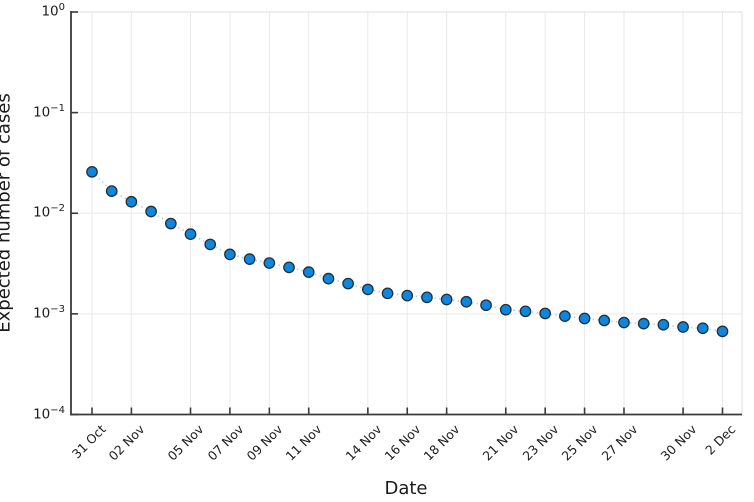 This screenshot has width=754, height=502. I want to click on x-axis-title: Date, so click(406, 488).